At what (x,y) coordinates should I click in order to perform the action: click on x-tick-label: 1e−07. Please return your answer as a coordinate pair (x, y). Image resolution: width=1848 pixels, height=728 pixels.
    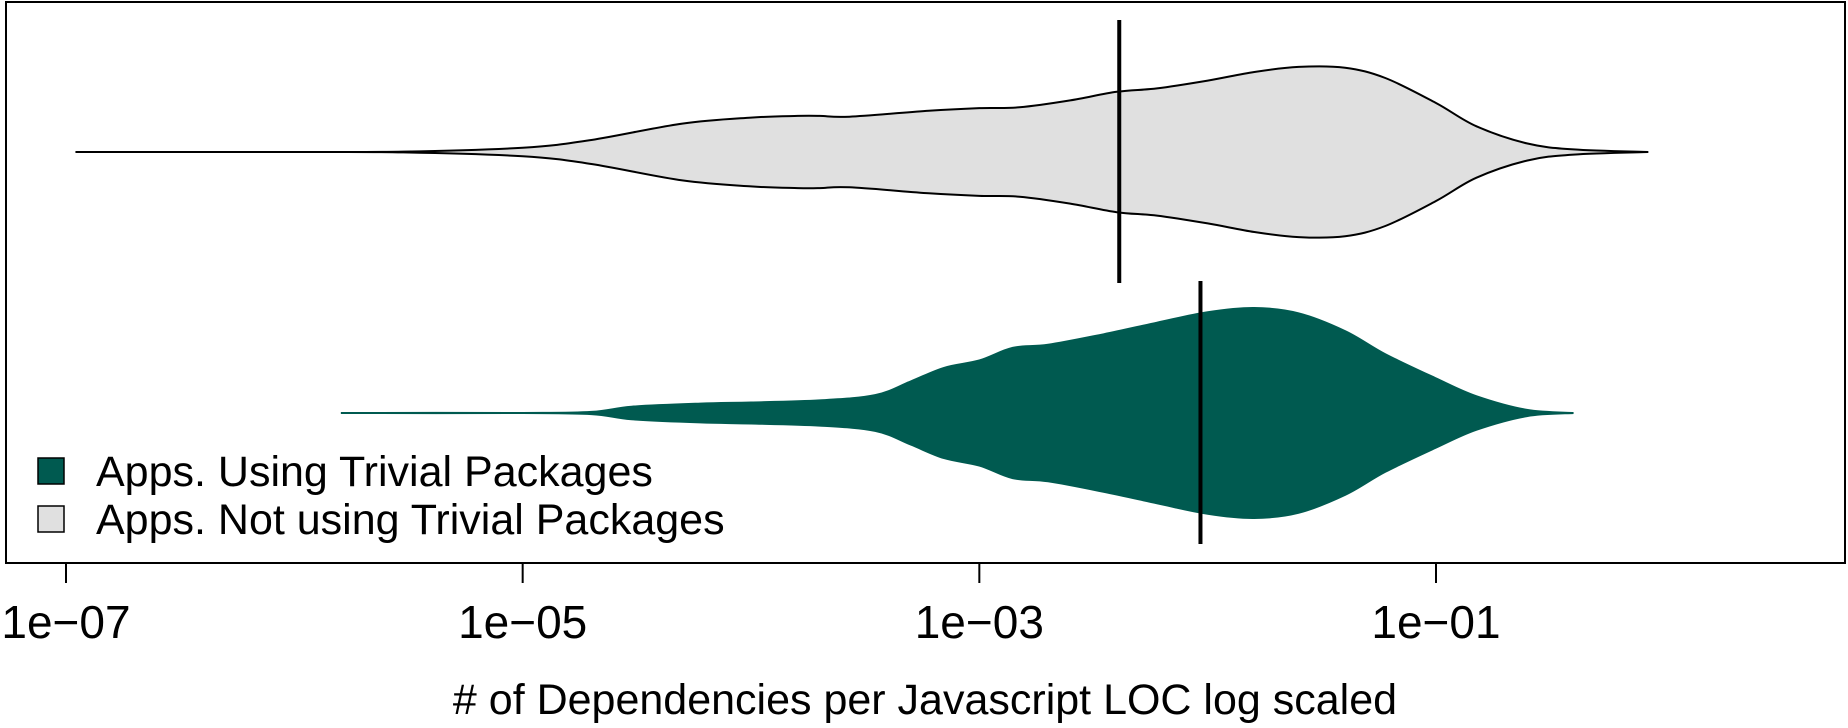
    Looking at the image, I should click on (65, 622).